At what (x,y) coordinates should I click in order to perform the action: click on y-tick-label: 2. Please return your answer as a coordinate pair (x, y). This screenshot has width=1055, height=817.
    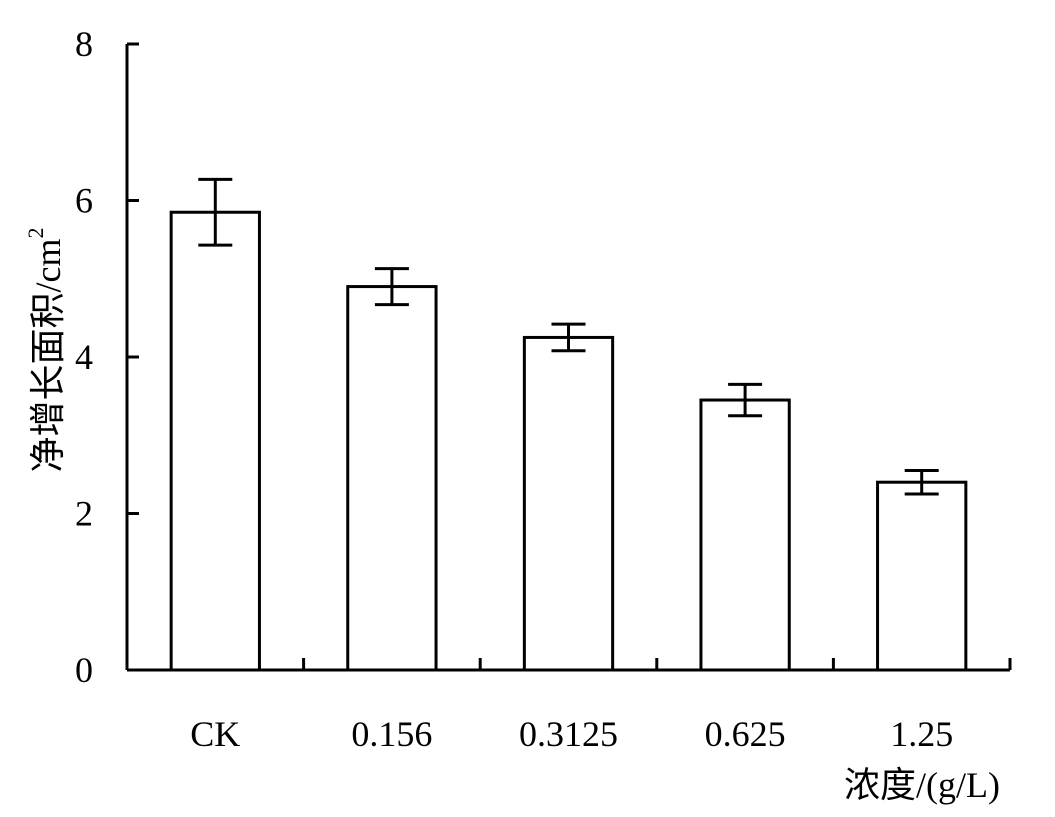
    Looking at the image, I should click on (84, 514).